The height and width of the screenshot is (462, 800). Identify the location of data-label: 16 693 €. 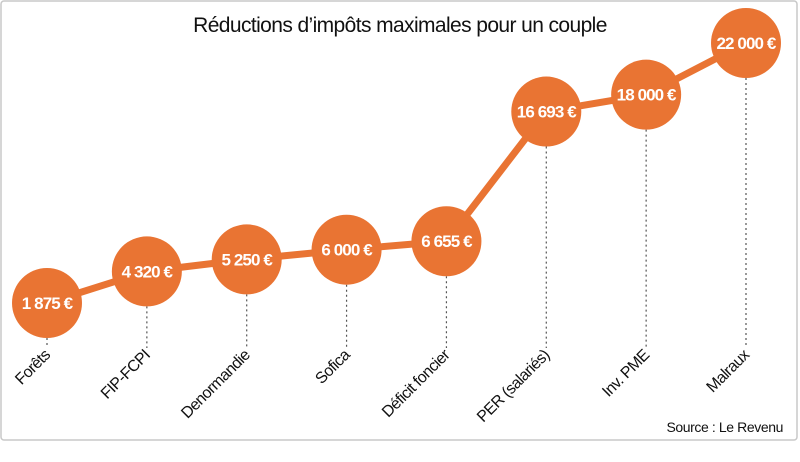
(547, 112).